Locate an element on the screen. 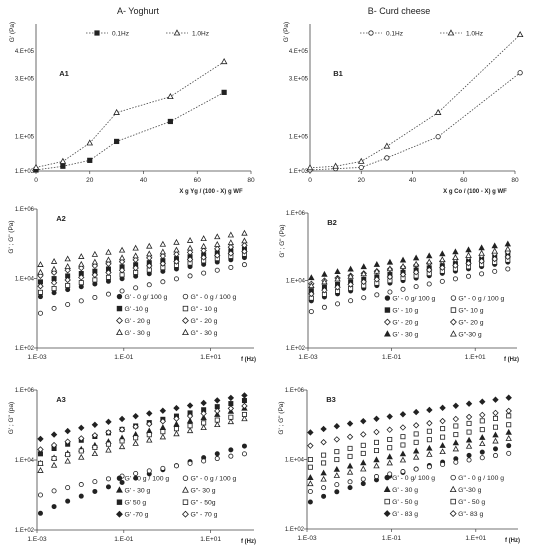  legend-entry: 0.1Hz is located at coordinates (120, 34).